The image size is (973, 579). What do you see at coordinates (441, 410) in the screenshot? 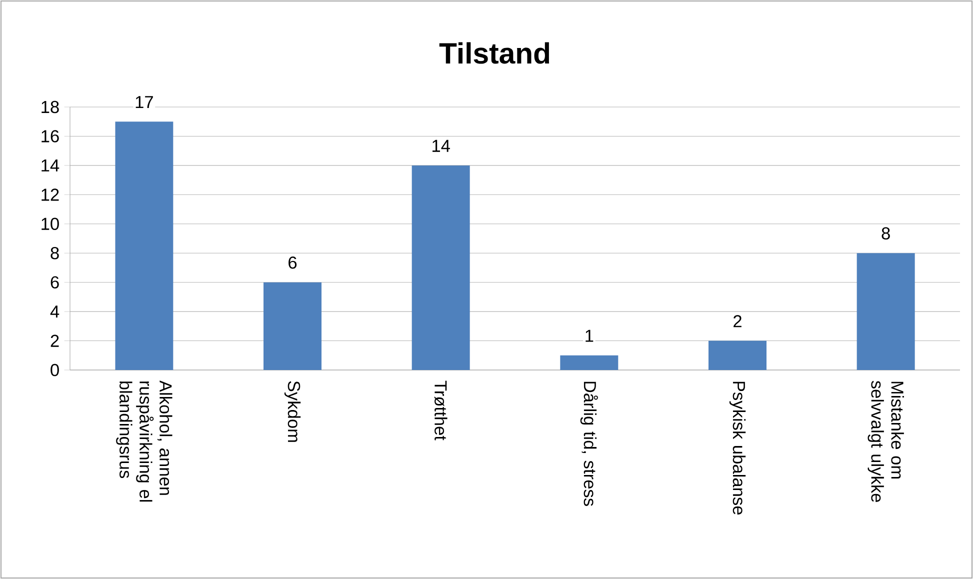
I see `x-tick-label: Trøtthet` at bounding box center [441, 410].